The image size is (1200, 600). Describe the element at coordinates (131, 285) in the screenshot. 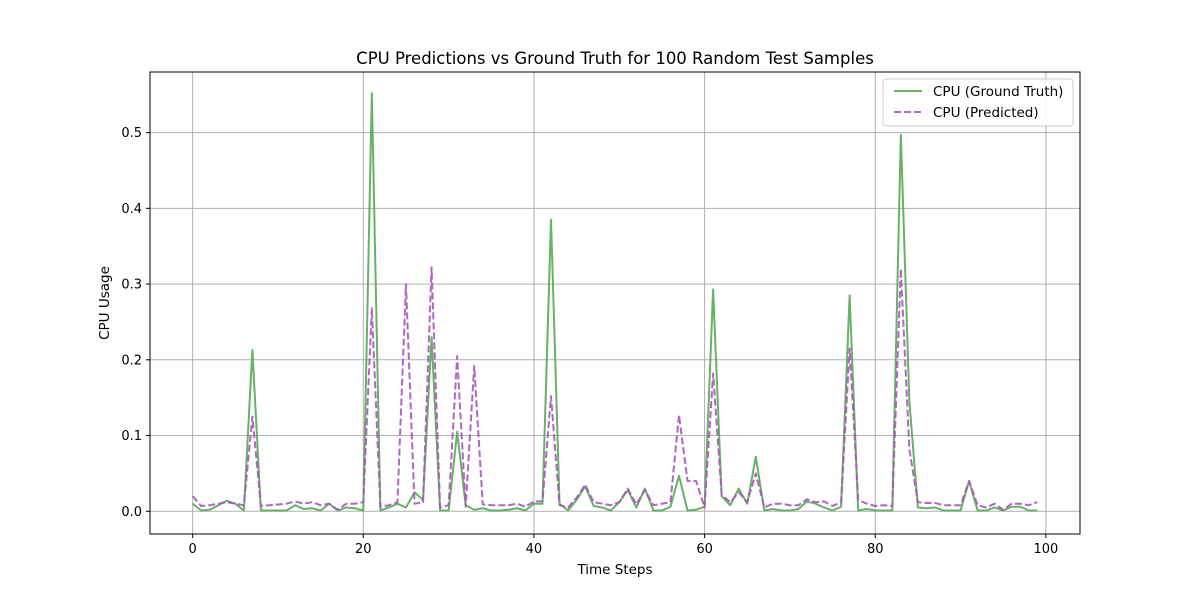

I see `y-tick-label: 0.3` at that location.